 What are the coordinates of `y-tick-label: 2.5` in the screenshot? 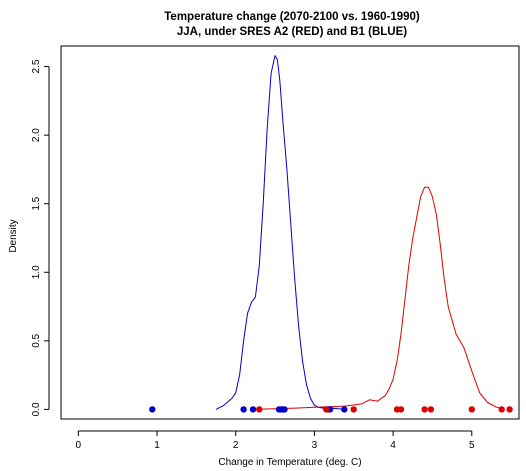 It's located at (36, 66).